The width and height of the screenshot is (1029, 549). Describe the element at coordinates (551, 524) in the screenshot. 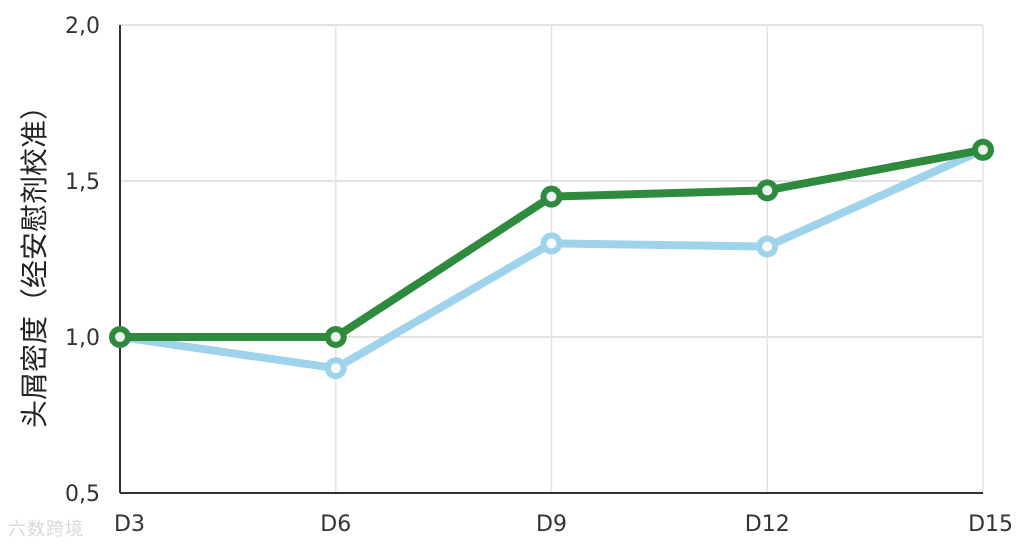

I see `x-tick-label: D9` at that location.